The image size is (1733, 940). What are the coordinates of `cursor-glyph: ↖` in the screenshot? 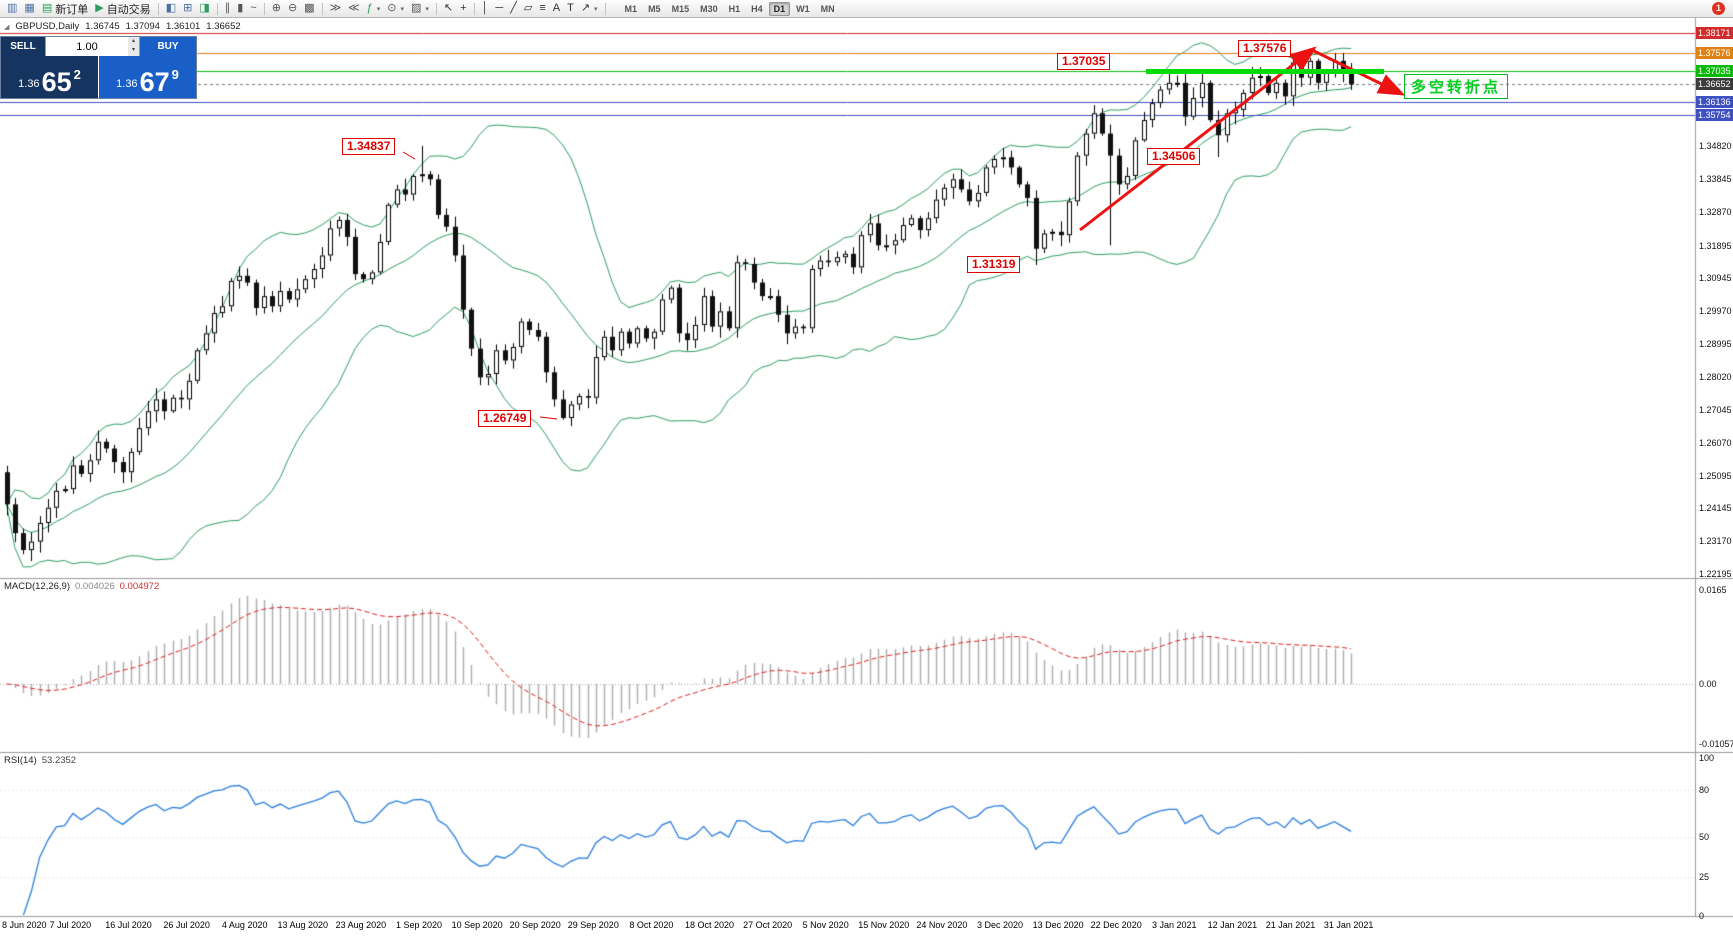 It's located at (448, 8).